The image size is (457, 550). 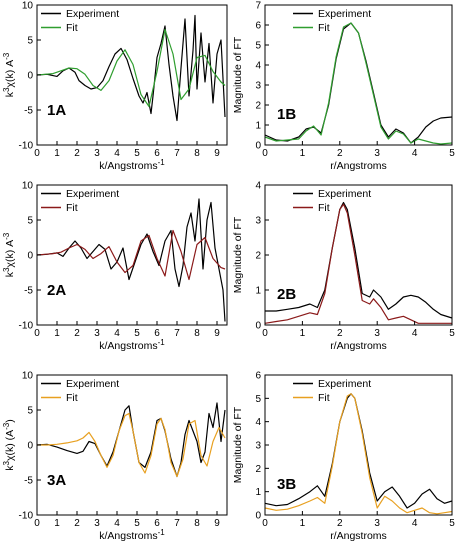 I want to click on y-axis-label: k3χ(k) A-3, so click(x=9, y=74).